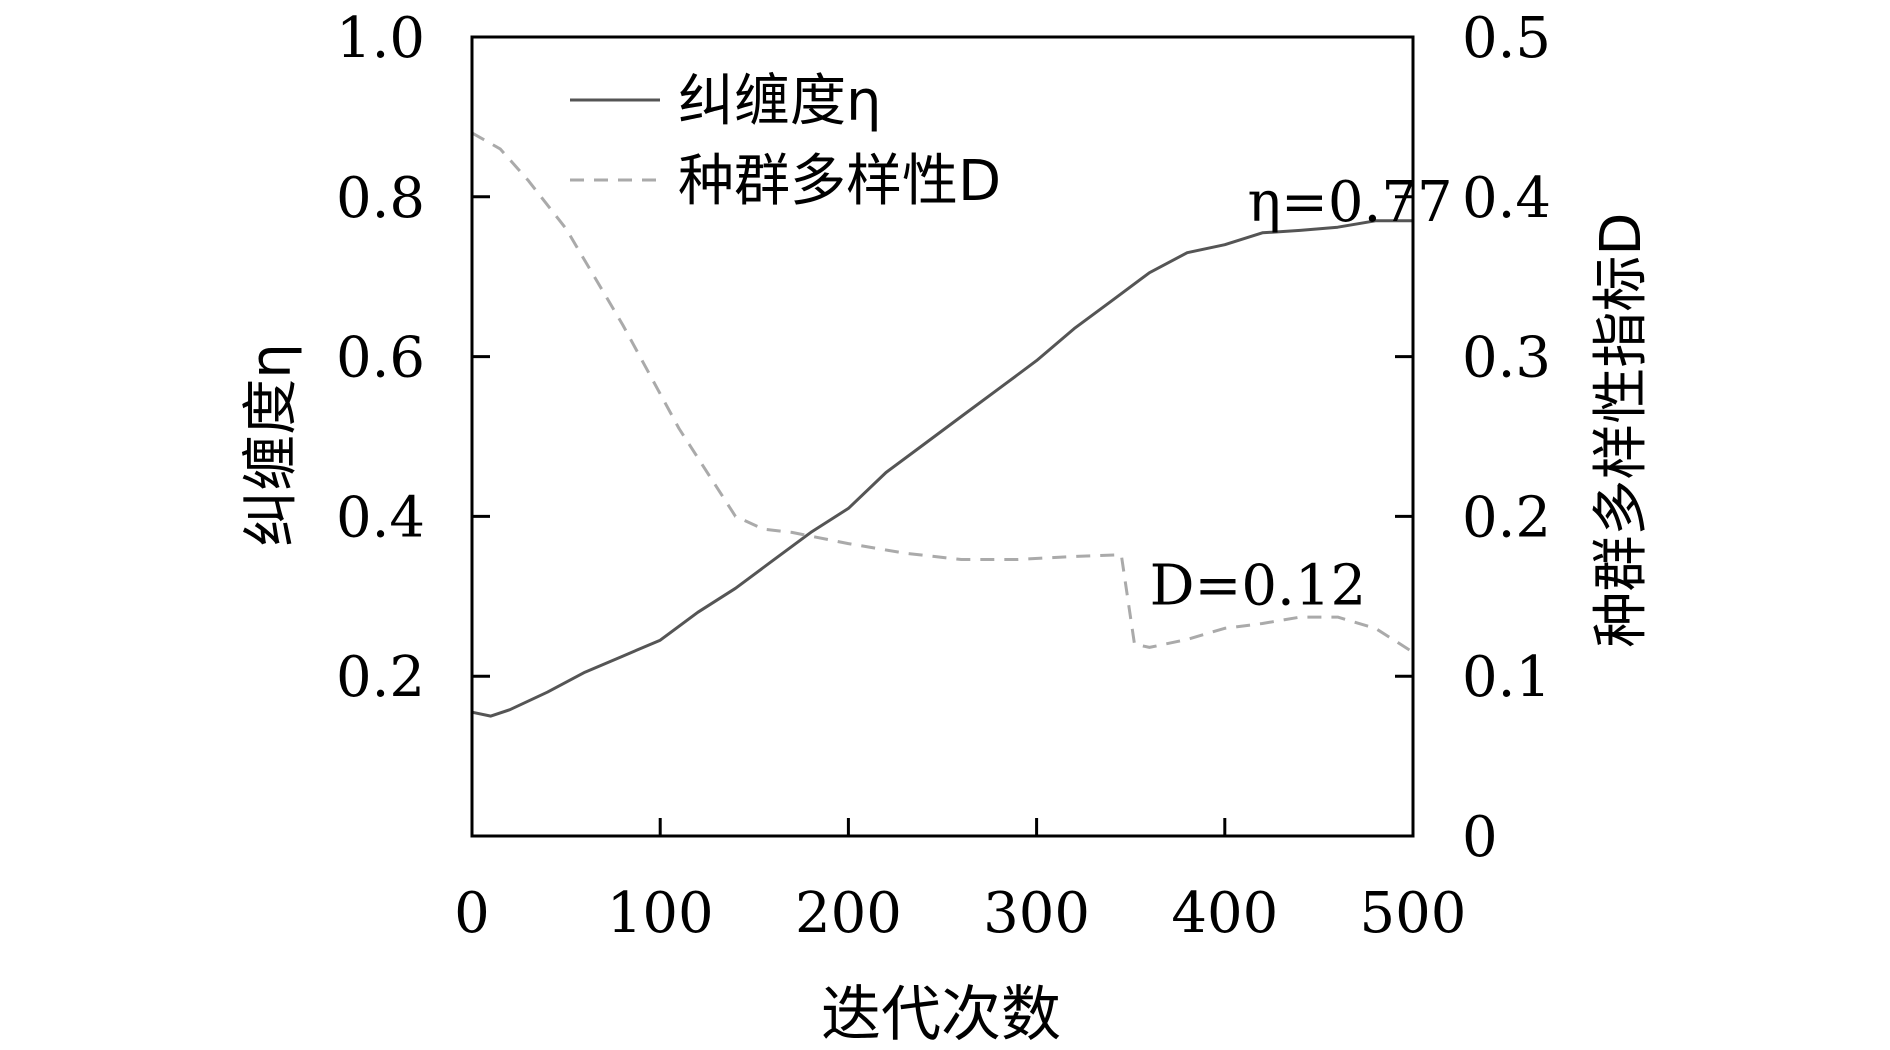 This screenshot has height=1050, width=1890. What do you see at coordinates (1506, 358) in the screenshot?
I see `y-right-tick-label: 0.3` at bounding box center [1506, 358].